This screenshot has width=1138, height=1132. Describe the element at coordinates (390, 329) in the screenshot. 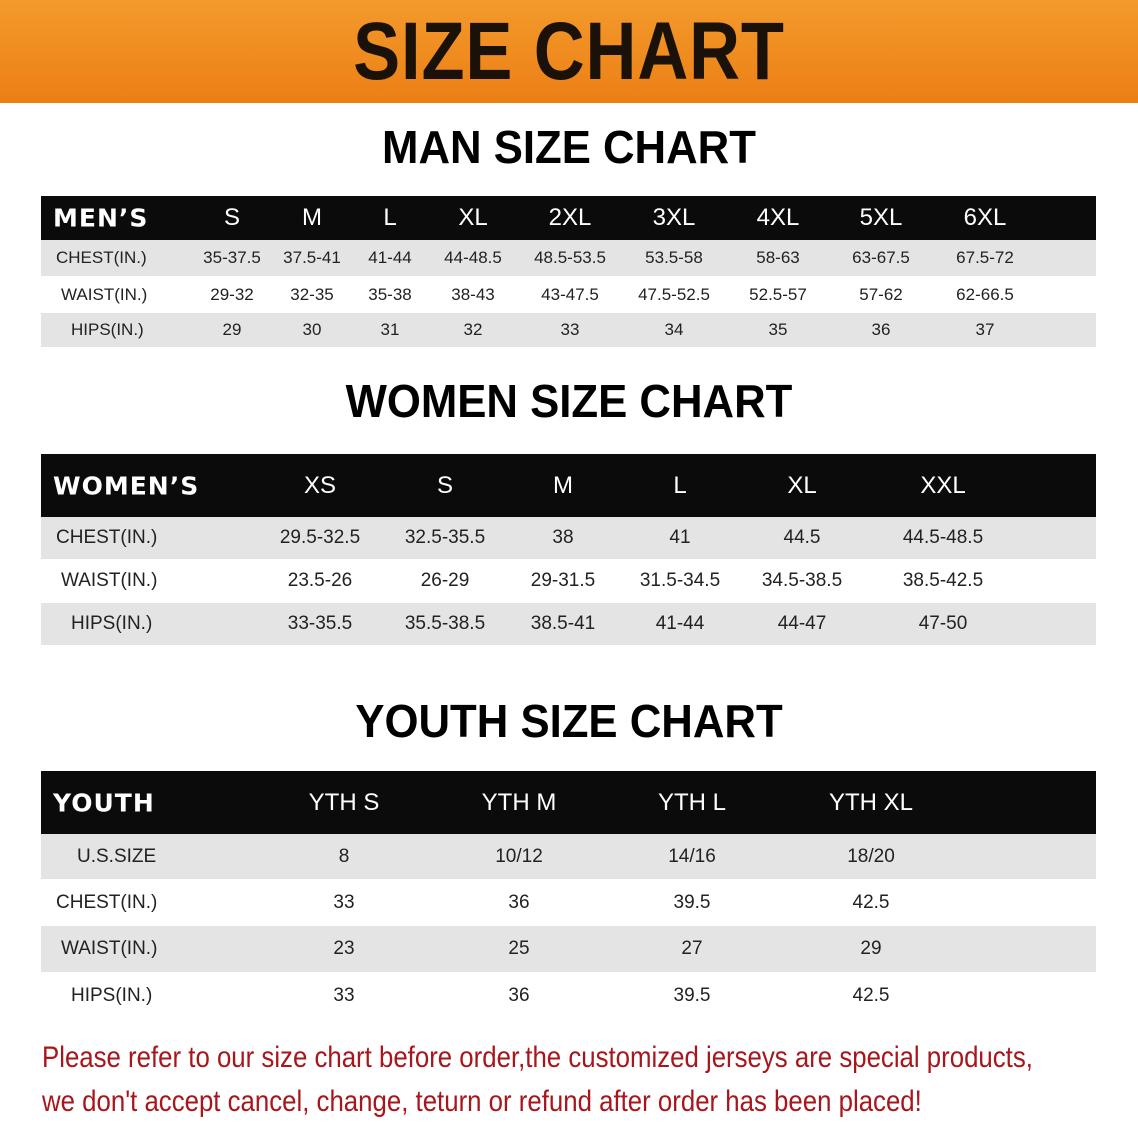

I see `table-cell: 31` at that location.